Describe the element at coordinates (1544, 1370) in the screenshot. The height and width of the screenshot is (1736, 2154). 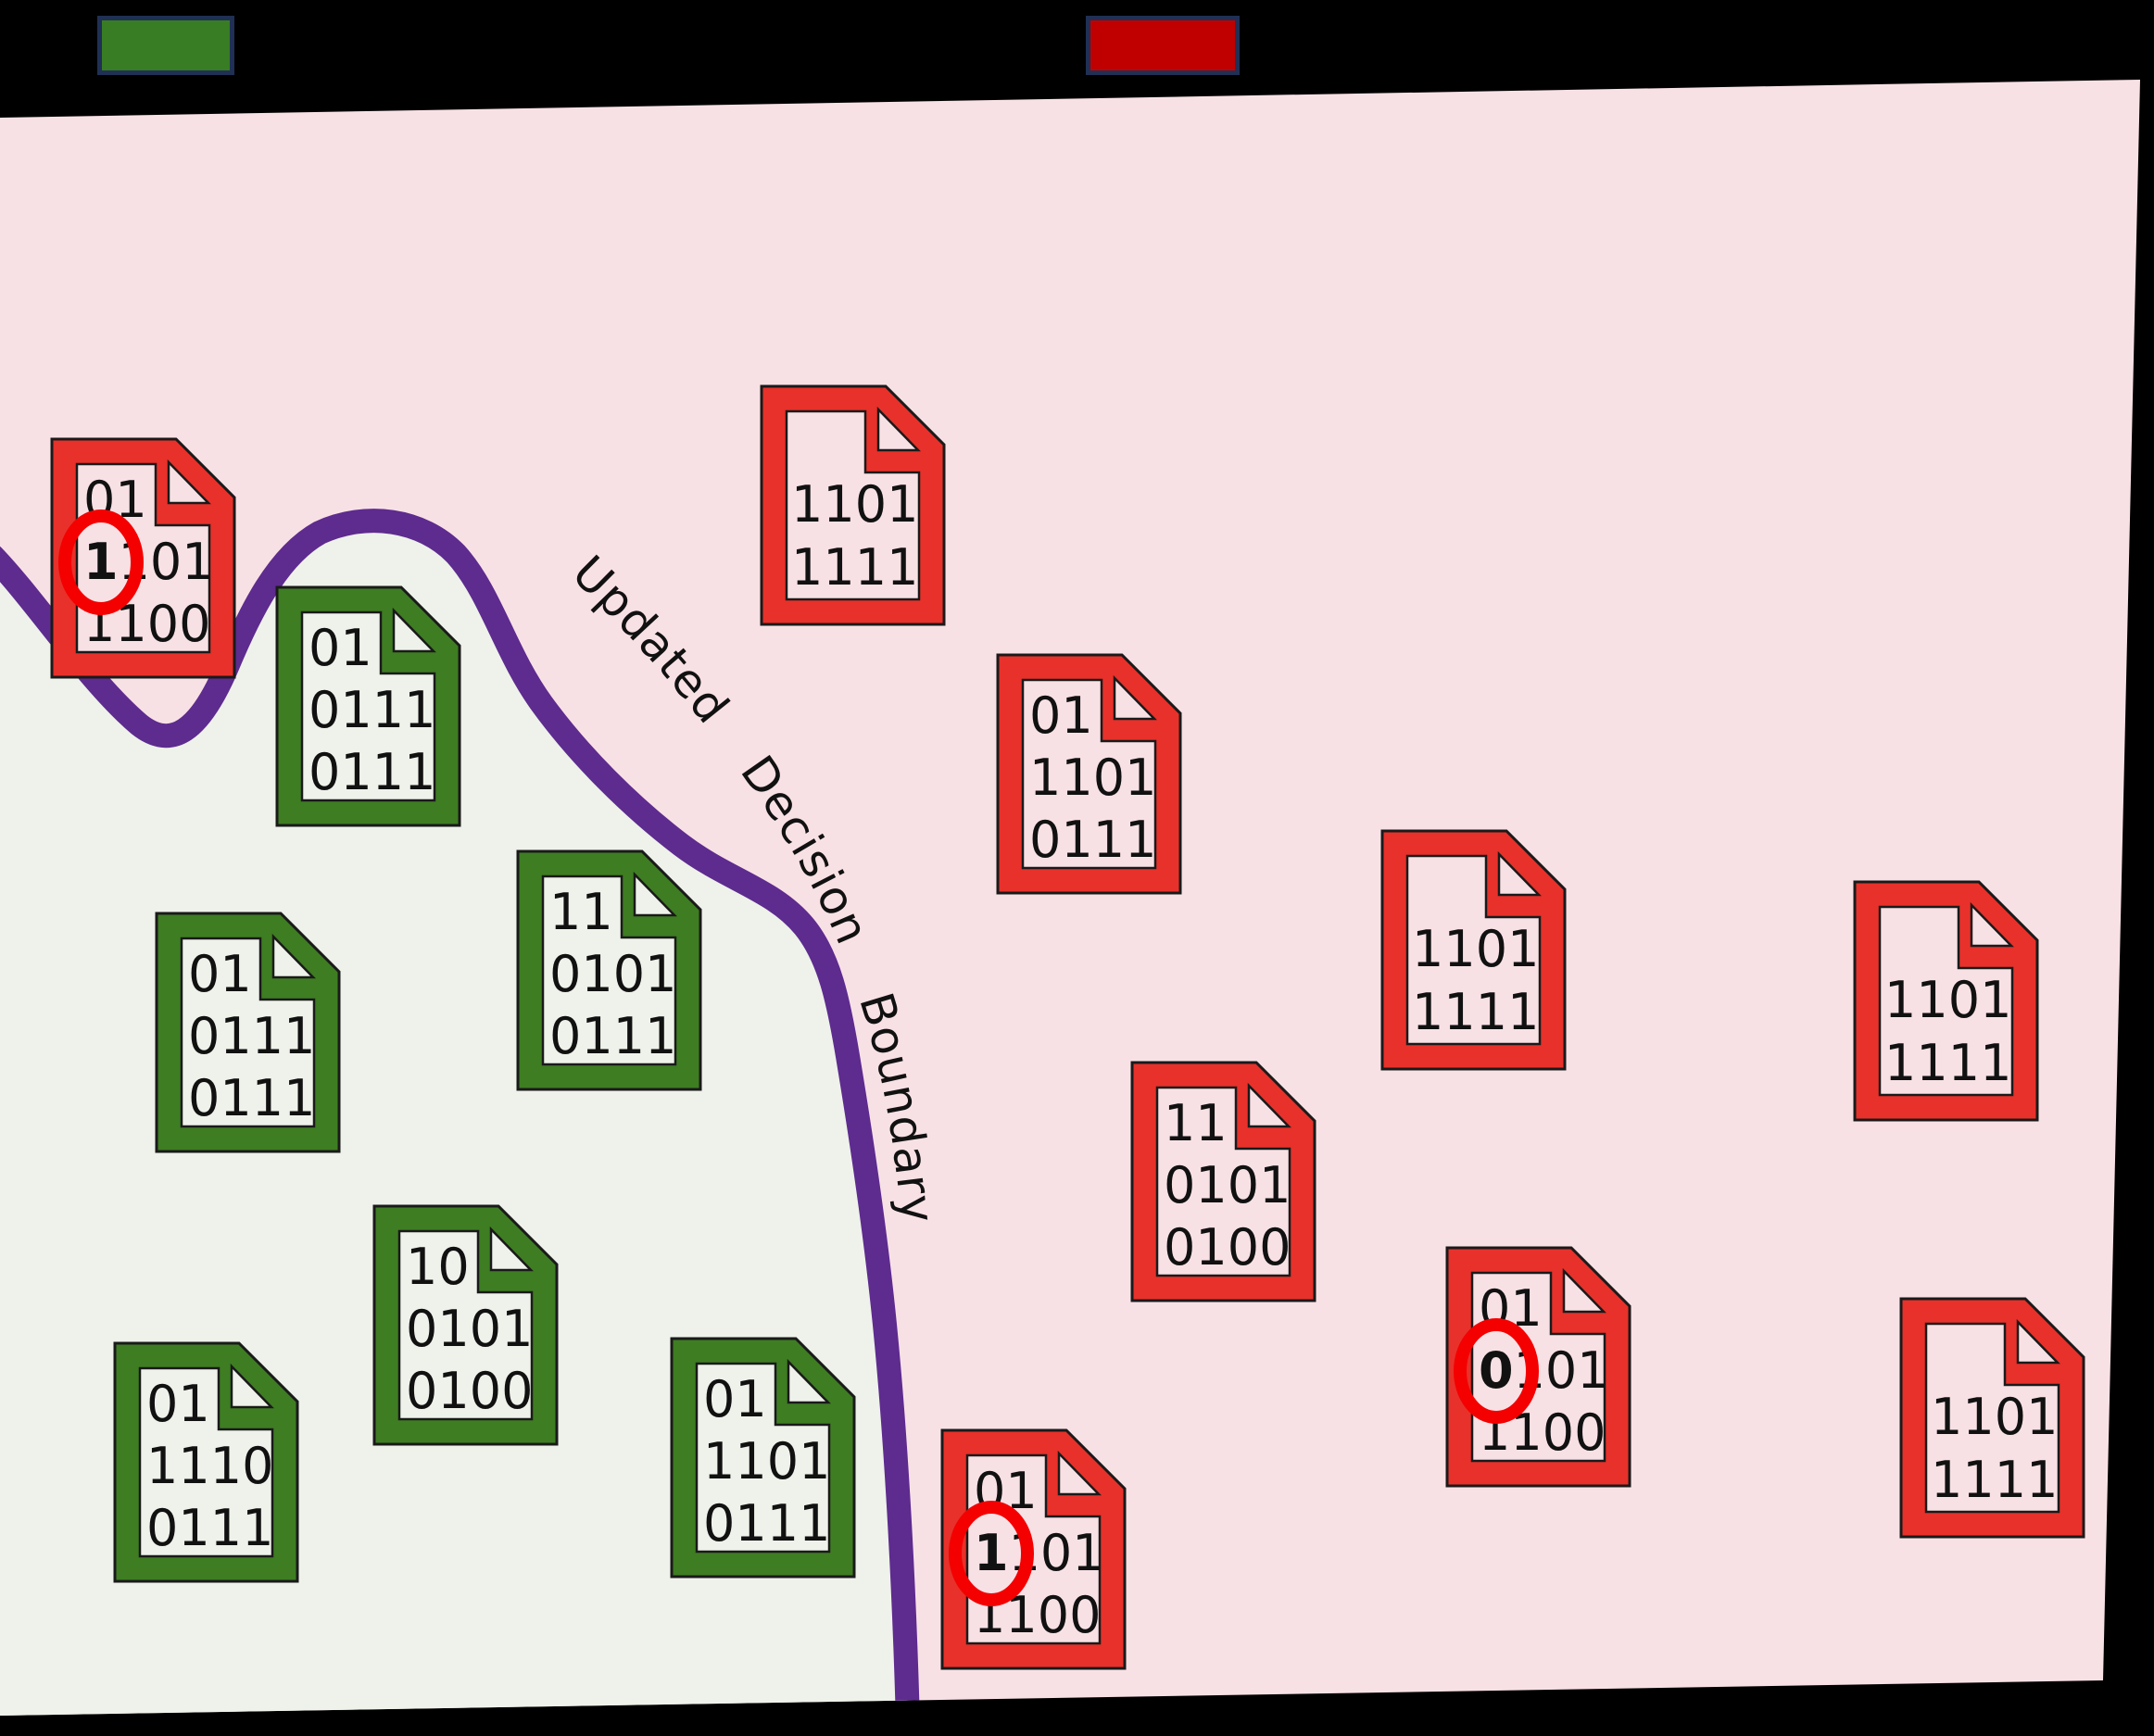
I see `binary-line-circled-digit-0: 0101` at that location.